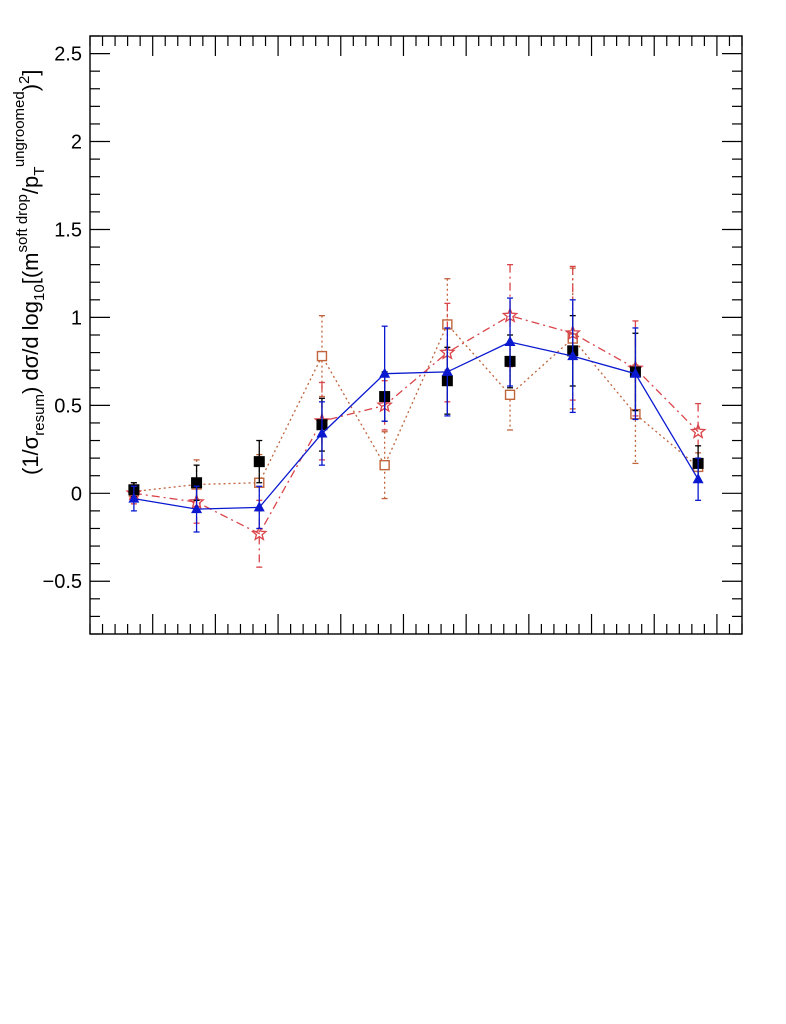 The width and height of the screenshot is (786, 1024). Describe the element at coordinates (39, 292) in the screenshot. I see `y-axis-title-sub2: 10` at that location.